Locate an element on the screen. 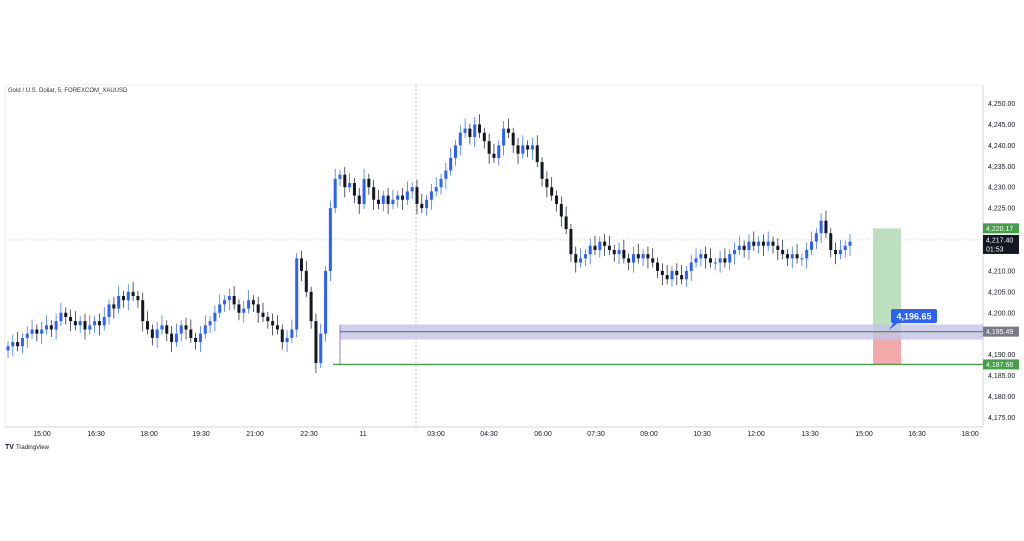 Image resolution: width=1024 pixels, height=541 pixels. x-tick-label: 16:30 is located at coordinates (96, 434).